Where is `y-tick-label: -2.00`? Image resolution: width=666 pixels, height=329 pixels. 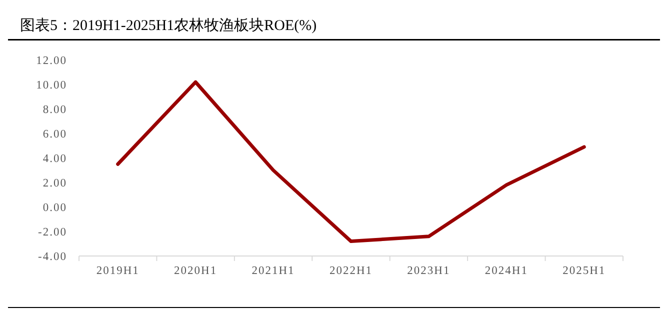
y-tick-label: -2.00 is located at coordinates (52, 232).